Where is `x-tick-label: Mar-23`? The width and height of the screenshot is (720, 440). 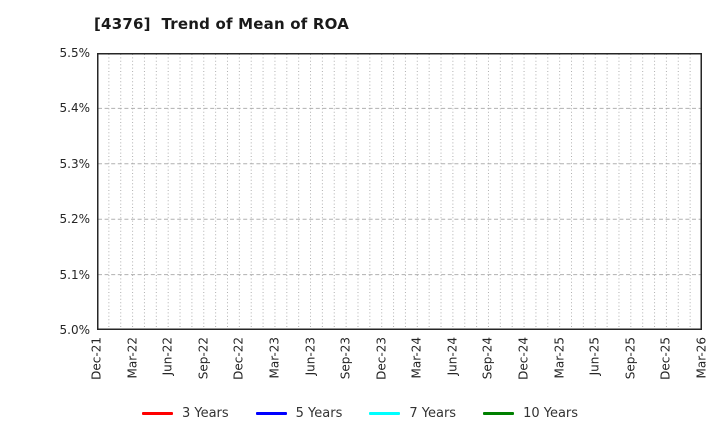
x-tick-label: Mar-23 is located at coordinates (274, 358).